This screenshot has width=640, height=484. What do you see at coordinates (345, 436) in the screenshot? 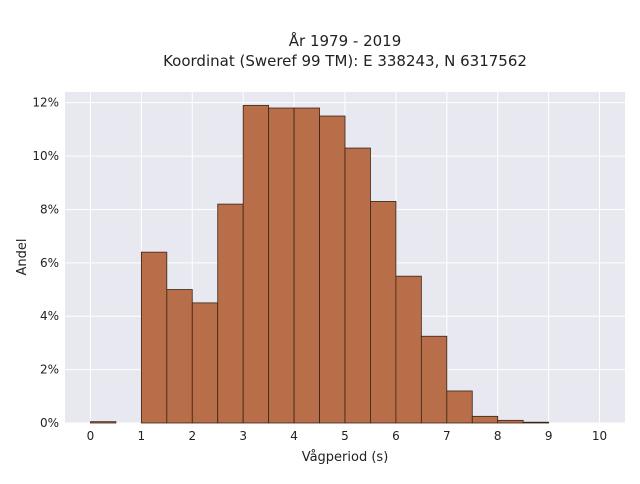
I see `x-tick-label: 5` at bounding box center [345, 436].